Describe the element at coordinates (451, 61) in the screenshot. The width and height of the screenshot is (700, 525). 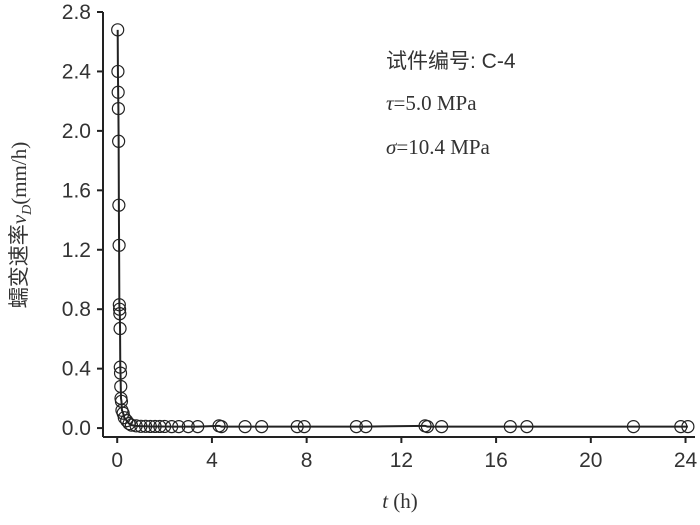
I see `annotation: 试件编号: C-4` at that location.